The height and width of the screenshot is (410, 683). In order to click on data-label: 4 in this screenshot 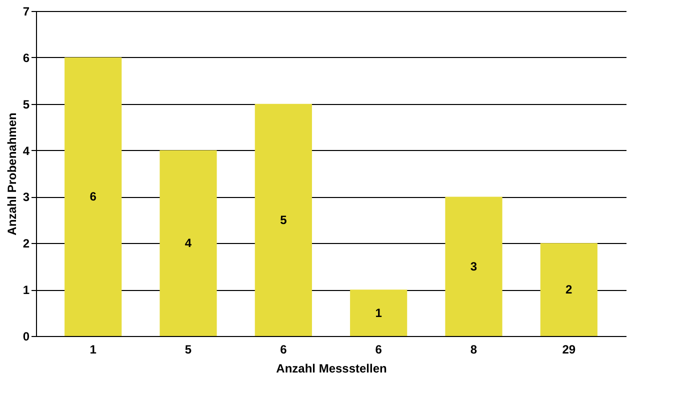, I will do `click(188, 243)`.